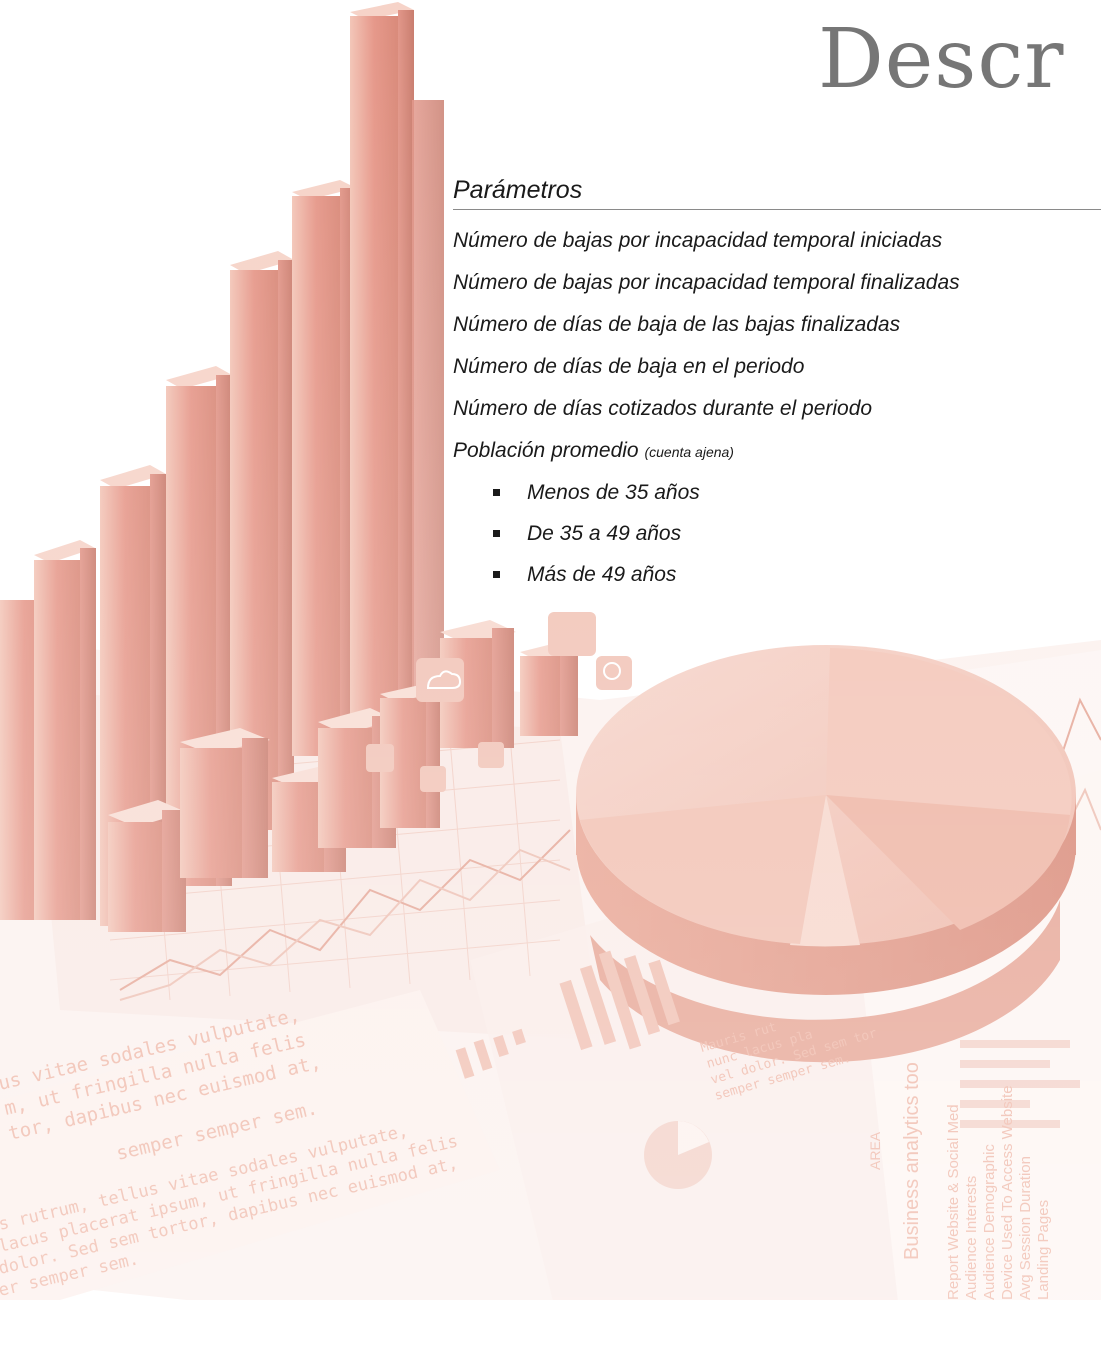  I want to click on parameter-item-population: Población promedio (cuenta ajena), so click(777, 451).